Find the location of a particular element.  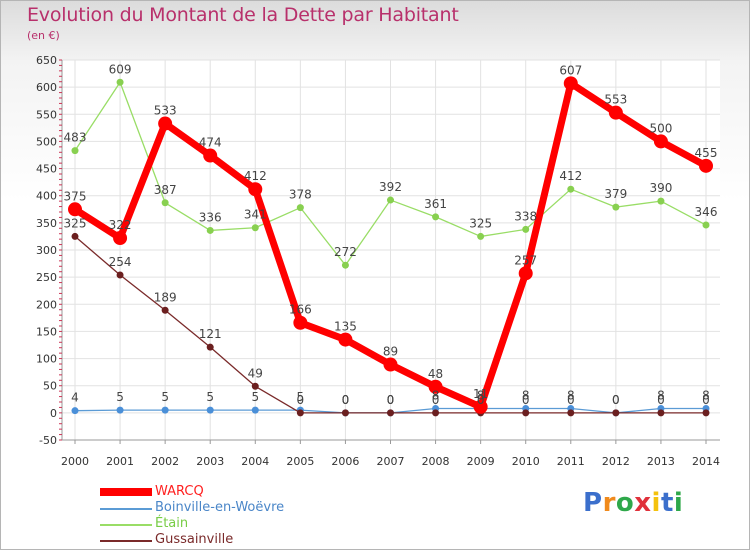

legend-label-gussainville: Gussainville is located at coordinates (194, 539).